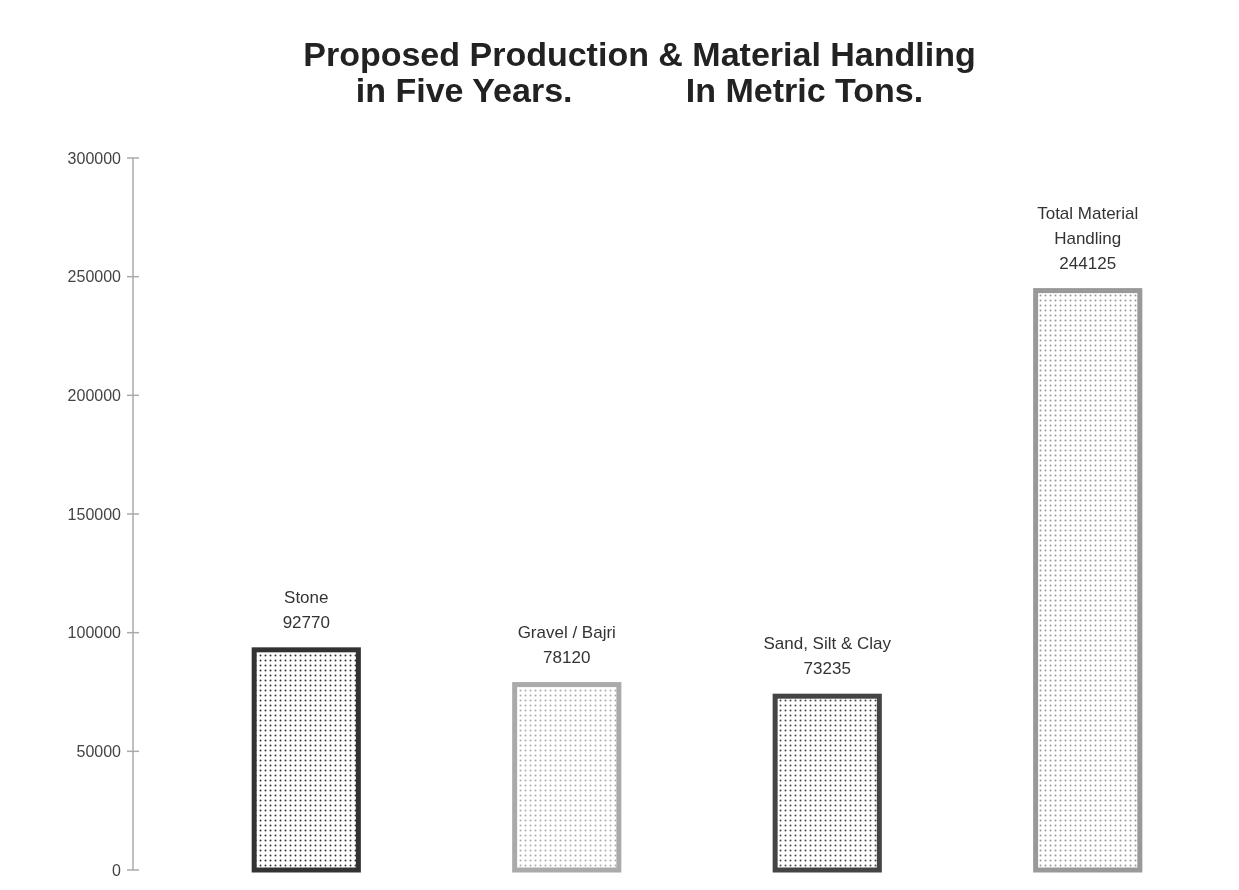 This screenshot has width=1239, height=890. I want to click on y-tick-label: 200000, so click(94, 395).